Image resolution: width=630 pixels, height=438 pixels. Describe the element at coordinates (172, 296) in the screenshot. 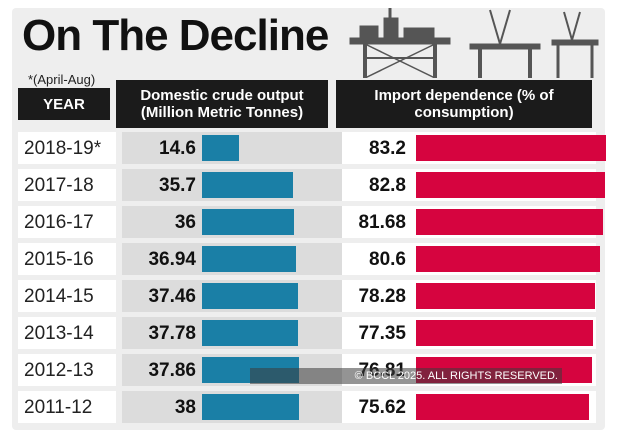

I see `domestic-value-label: 37.46` at that location.